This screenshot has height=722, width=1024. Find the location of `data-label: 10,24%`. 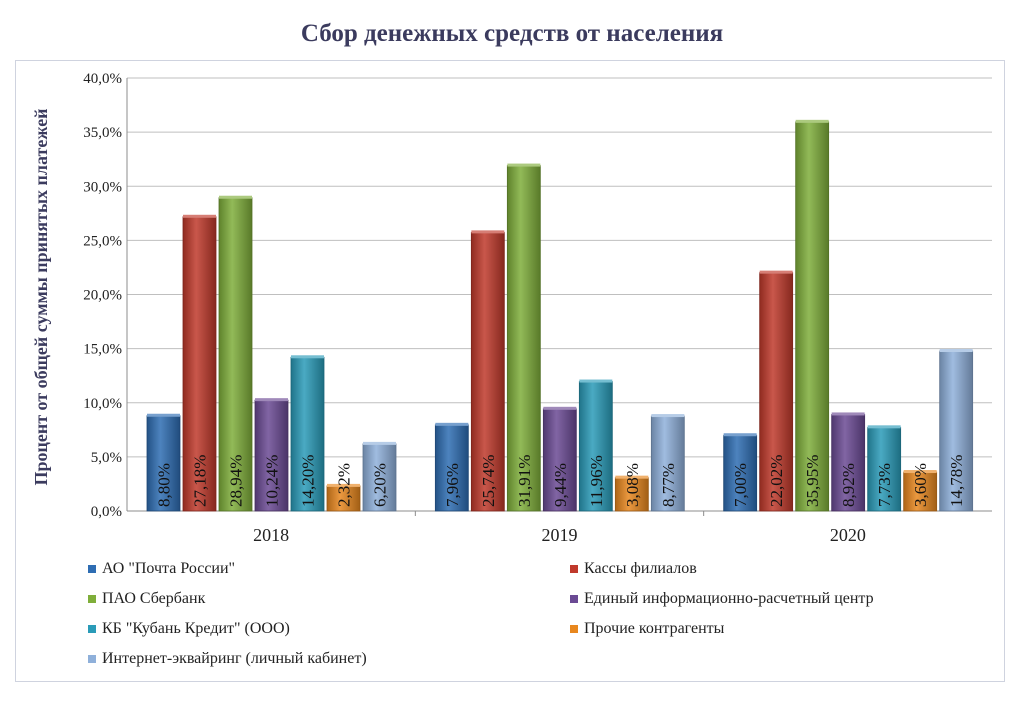

data-label: 10,24% is located at coordinates (272, 481).